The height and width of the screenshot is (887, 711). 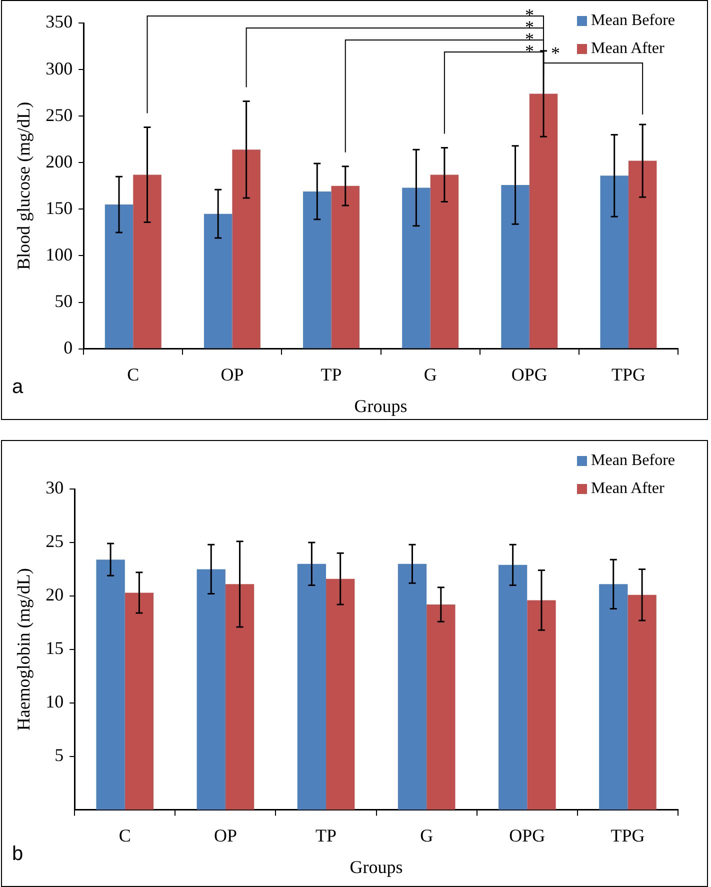 What do you see at coordinates (555, 53) in the screenshot?
I see `annotation: *` at bounding box center [555, 53].